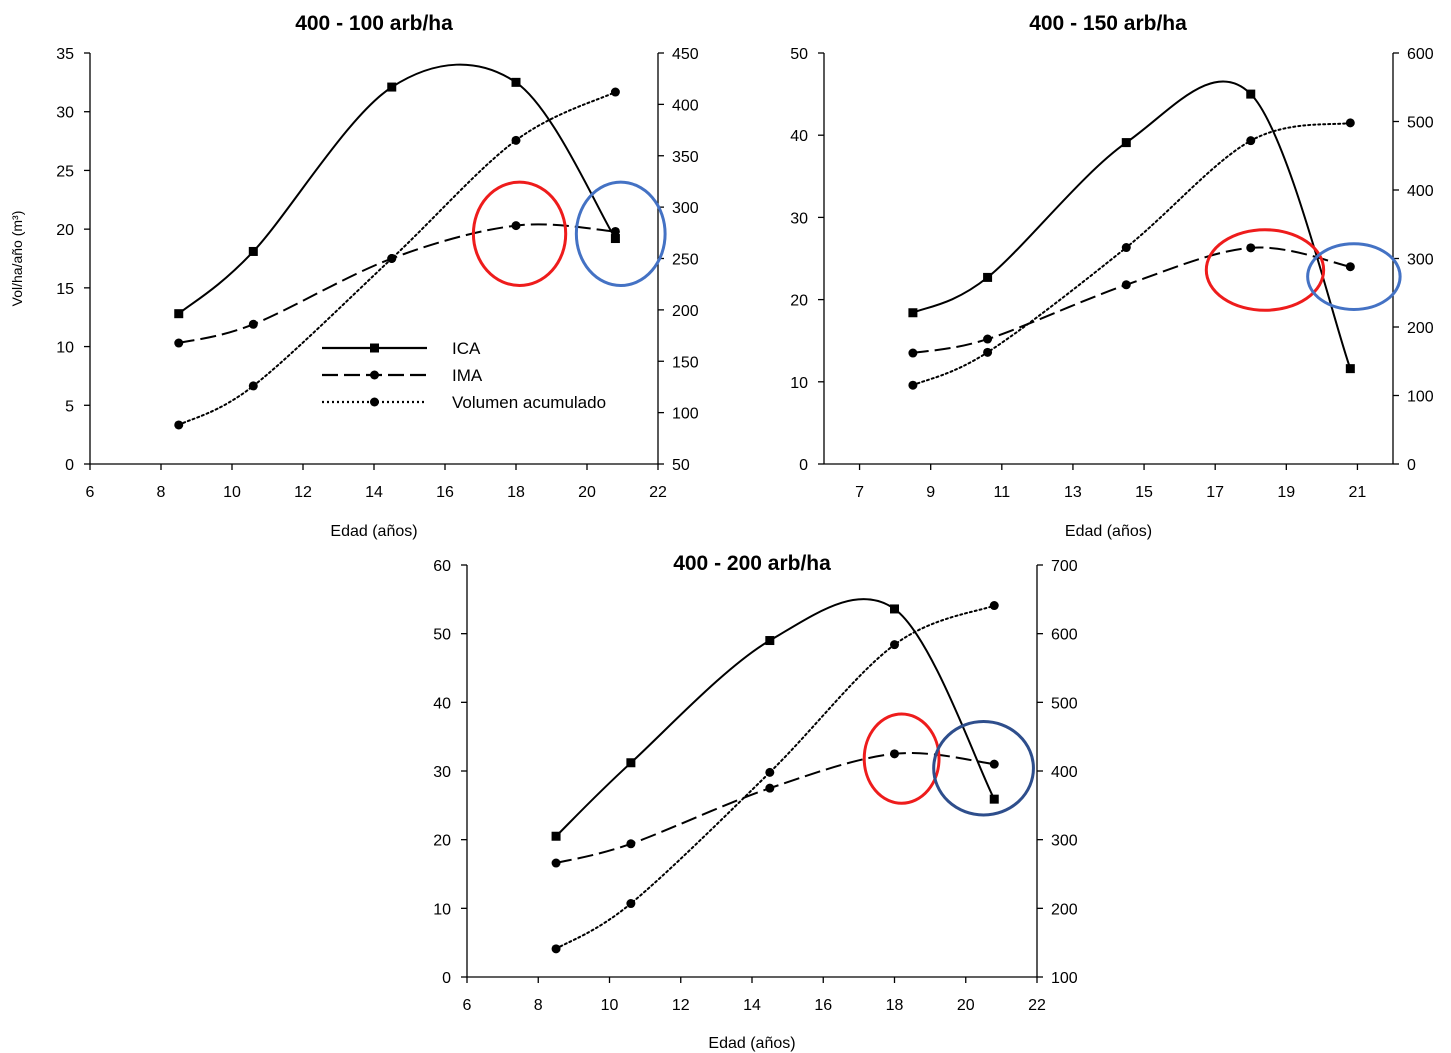 The image size is (1451, 1053). I want to click on x-tick-label: 18, so click(516, 492).